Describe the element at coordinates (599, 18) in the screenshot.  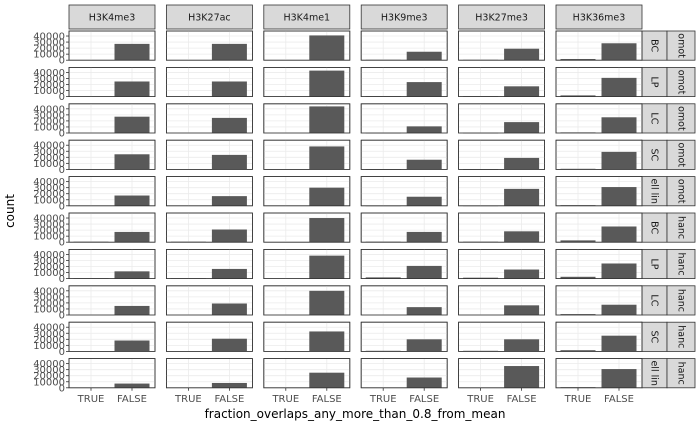
I see `col-strip-label-5: H3K36me3` at that location.